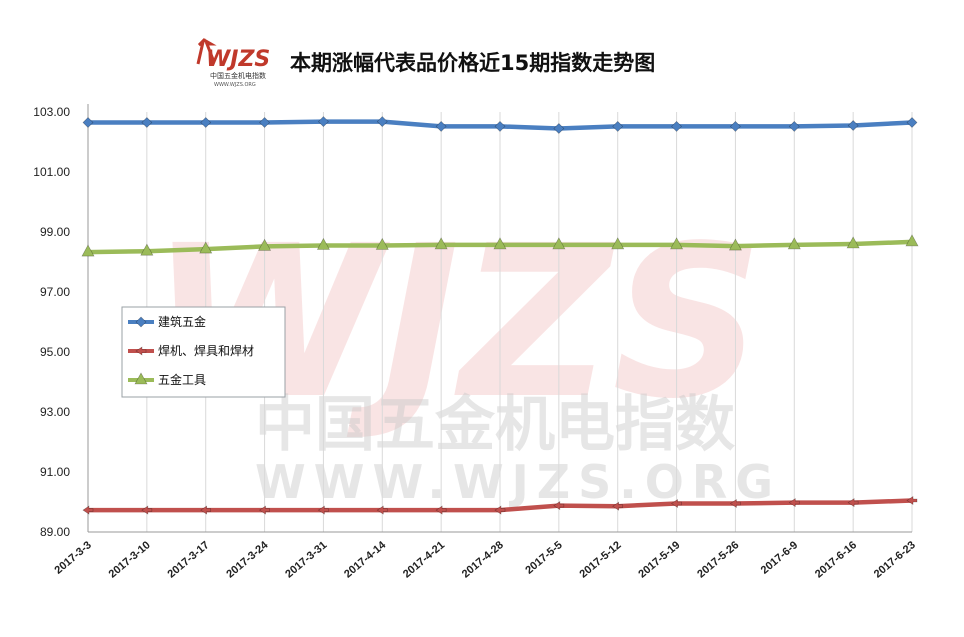 The height and width of the screenshot is (637, 964). What do you see at coordinates (238, 59) in the screenshot?
I see `logo-text: WJZS` at bounding box center [238, 59].